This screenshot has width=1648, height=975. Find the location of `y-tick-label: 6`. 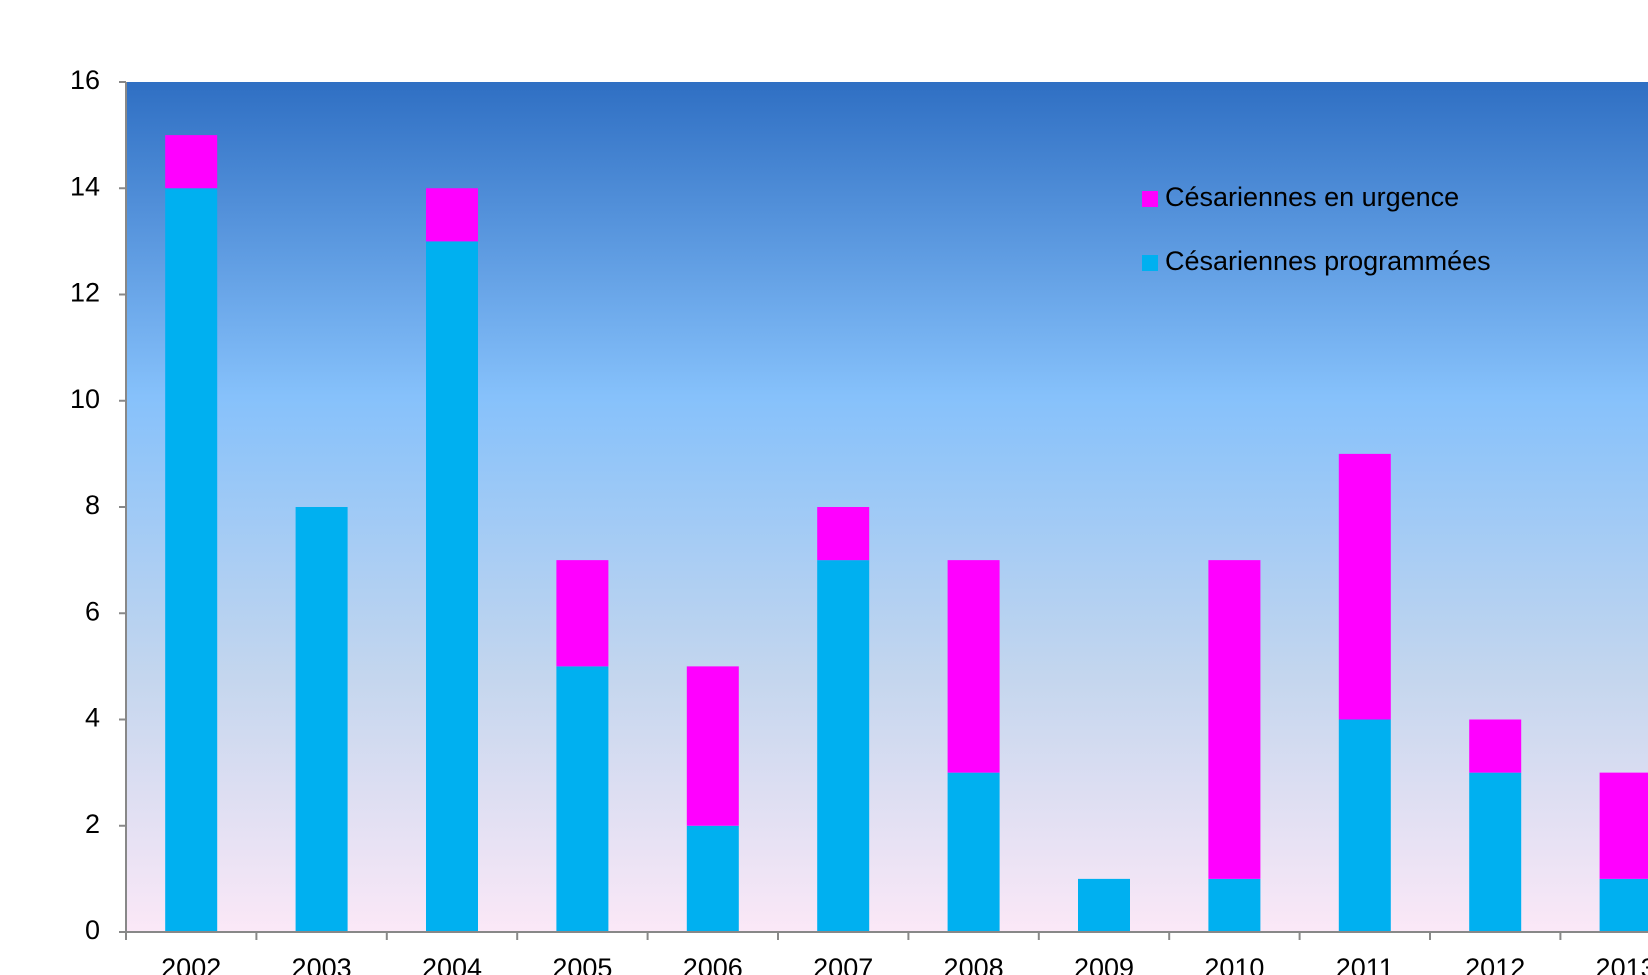

y-tick-label: 6 is located at coordinates (92, 611).